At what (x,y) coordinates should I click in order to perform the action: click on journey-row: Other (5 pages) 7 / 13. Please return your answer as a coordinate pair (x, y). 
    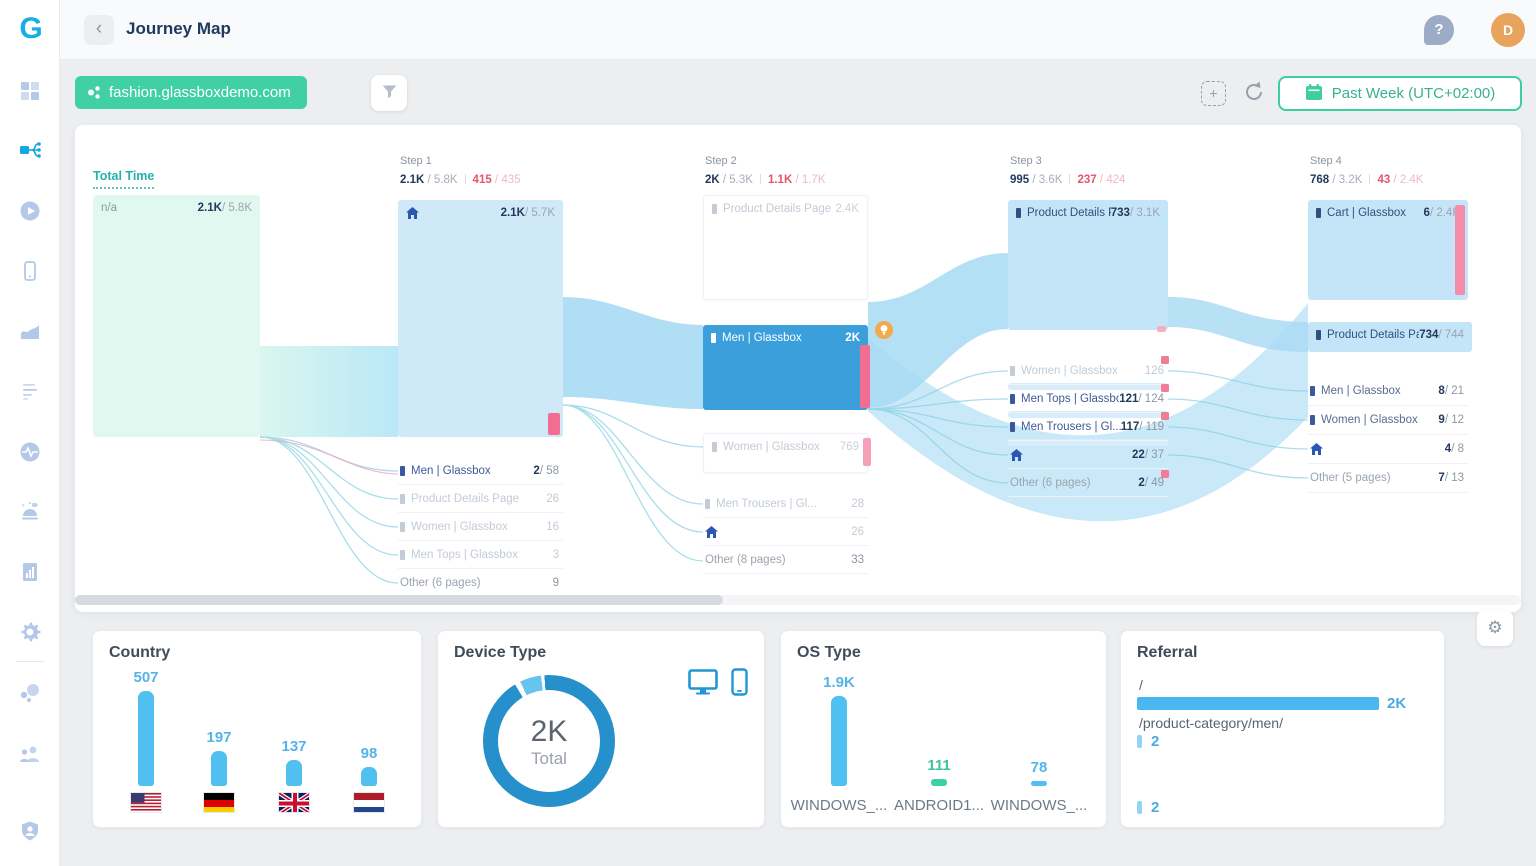
    Looking at the image, I should click on (1388, 478).